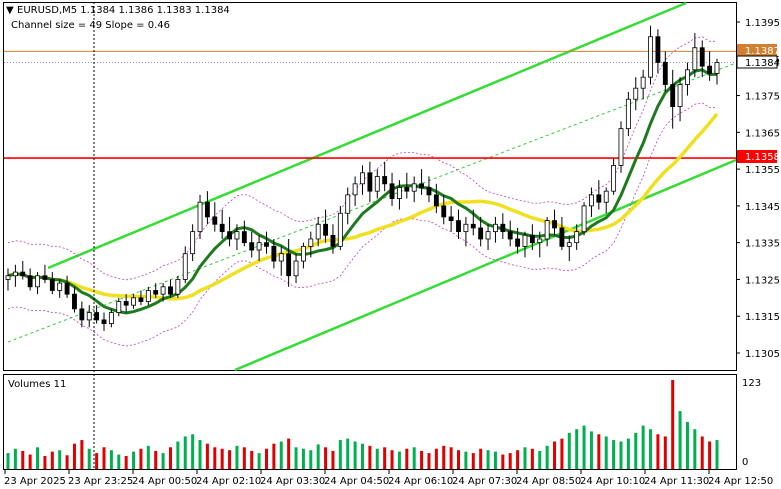 The height and width of the screenshot is (489, 781). I want to click on time-tick-label: 24 Apr 07:30, so click(484, 481).